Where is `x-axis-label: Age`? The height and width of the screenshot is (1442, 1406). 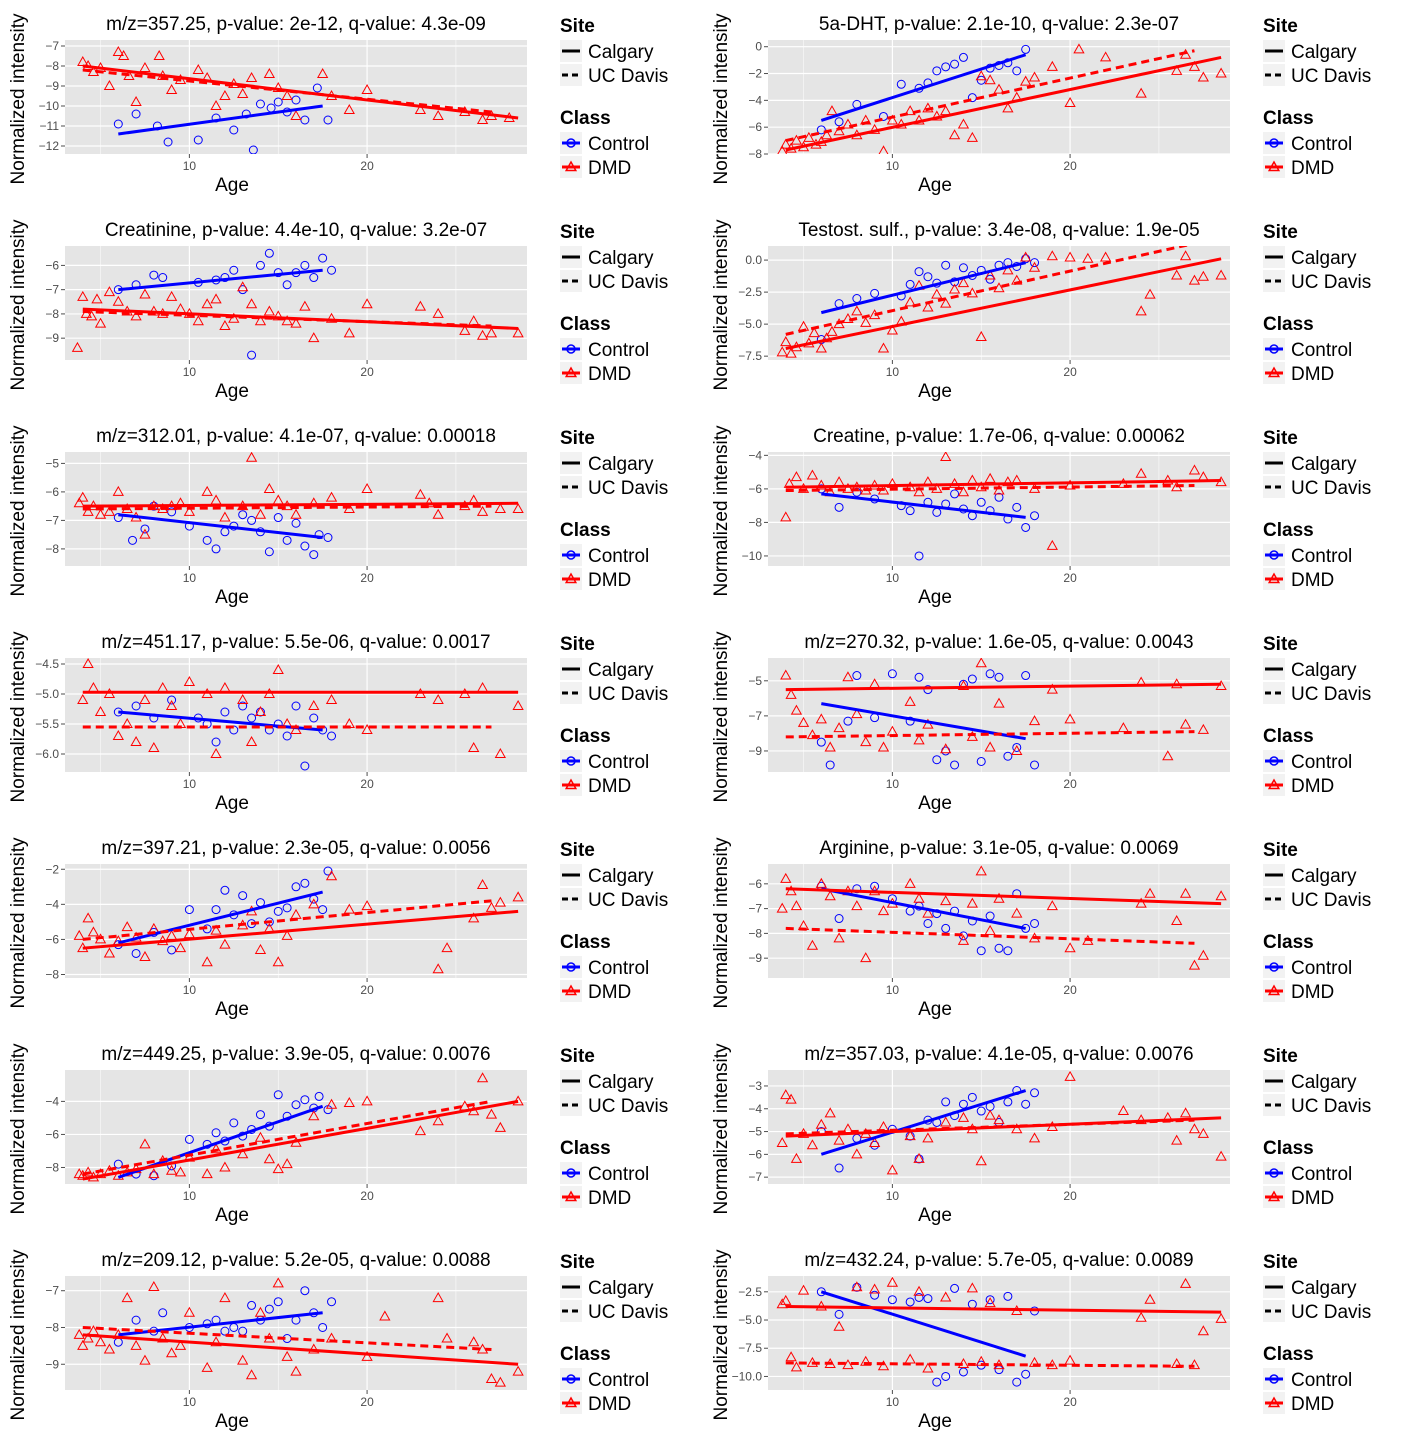
x-axis-label: Age is located at coordinates (232, 597).